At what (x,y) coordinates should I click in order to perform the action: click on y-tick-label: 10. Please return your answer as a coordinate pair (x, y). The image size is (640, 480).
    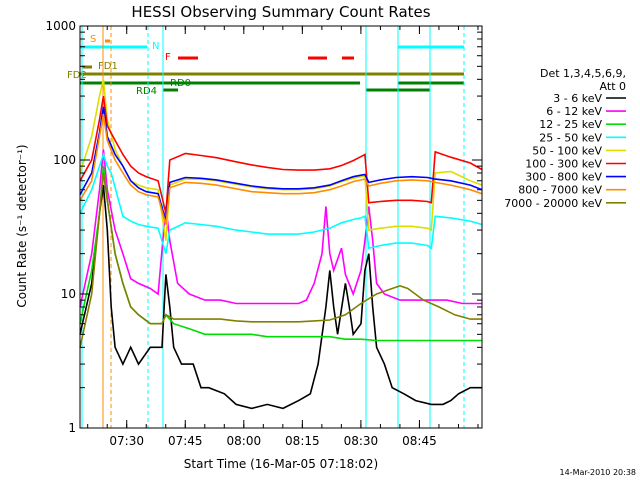
    Looking at the image, I should click on (68, 294).